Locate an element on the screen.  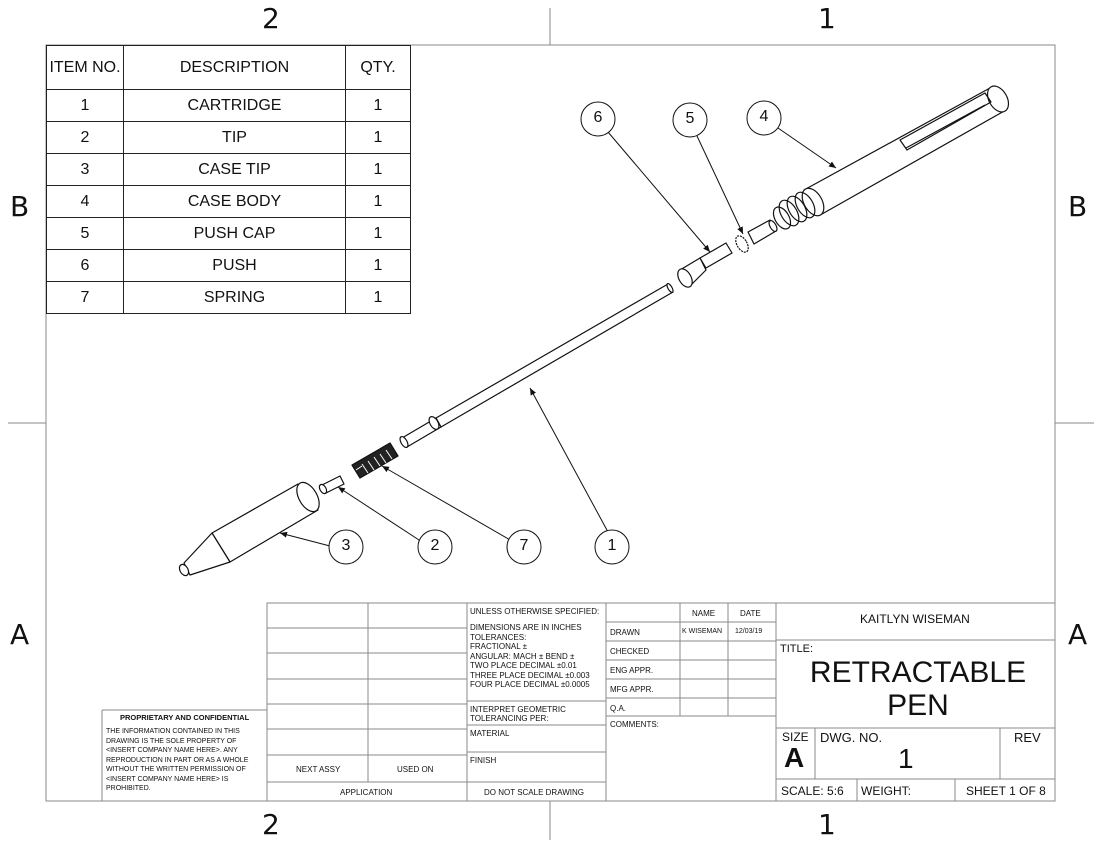
finish-label: FINISH is located at coordinates (483, 760).